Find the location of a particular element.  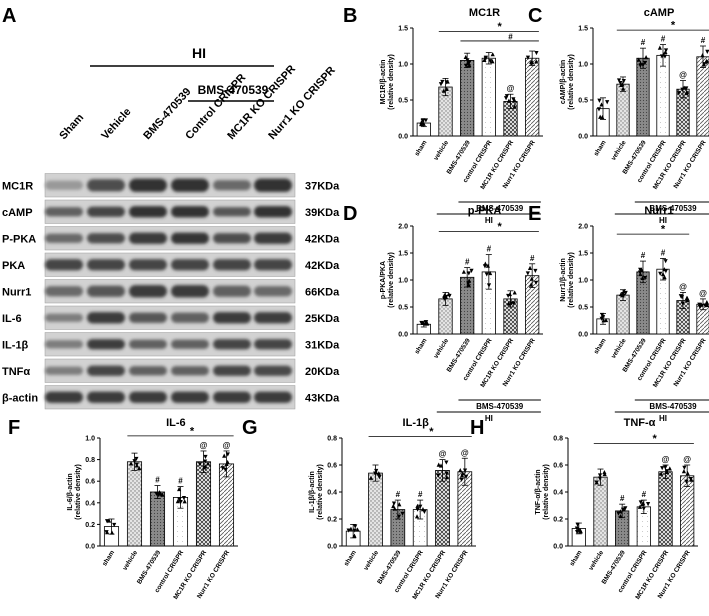

y-tick-label: 0.2 is located at coordinates (332, 520).